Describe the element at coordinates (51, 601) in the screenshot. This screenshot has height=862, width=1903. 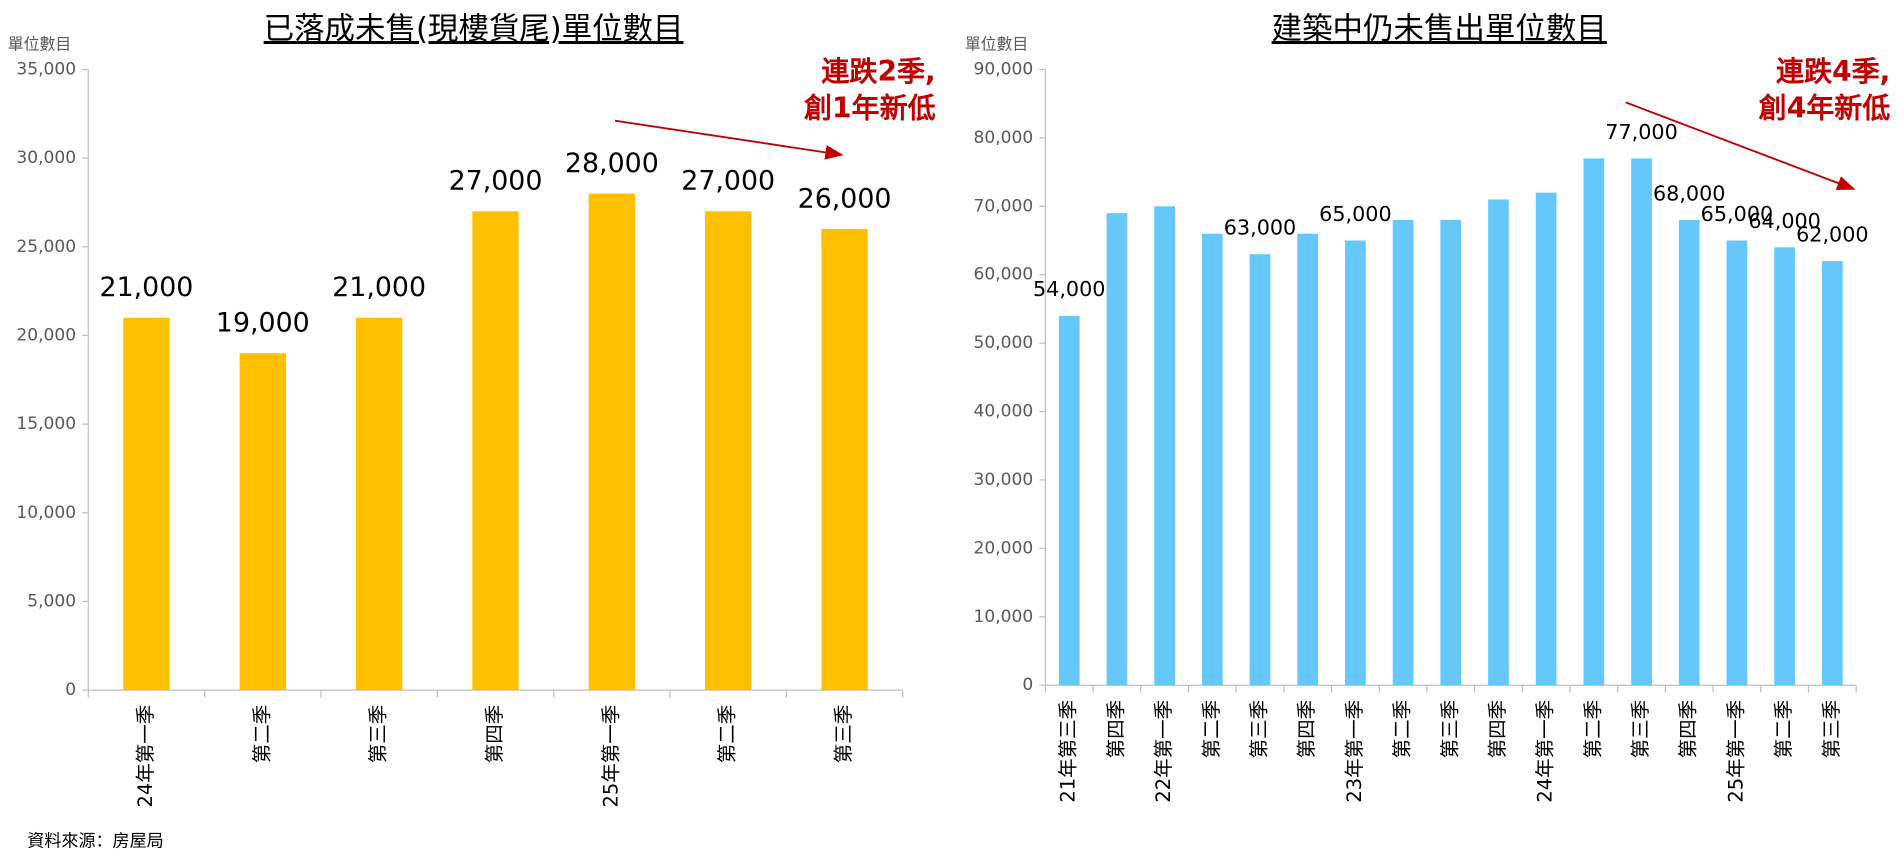
I see `y-tick-label: 5,000` at that location.